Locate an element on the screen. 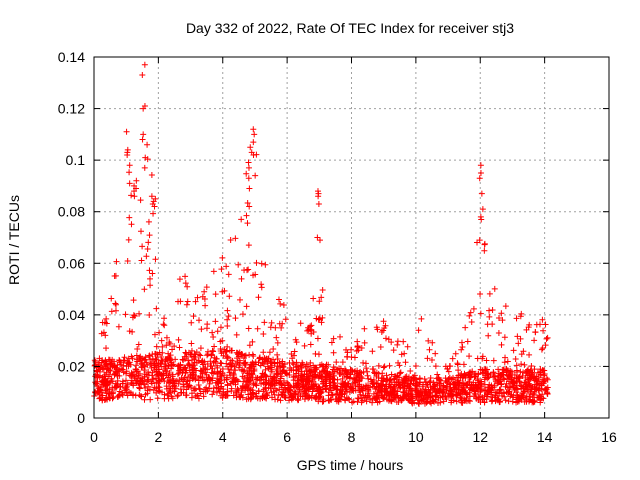 This screenshot has width=640, height=480. x-tick-label: 12 is located at coordinates (480, 437).